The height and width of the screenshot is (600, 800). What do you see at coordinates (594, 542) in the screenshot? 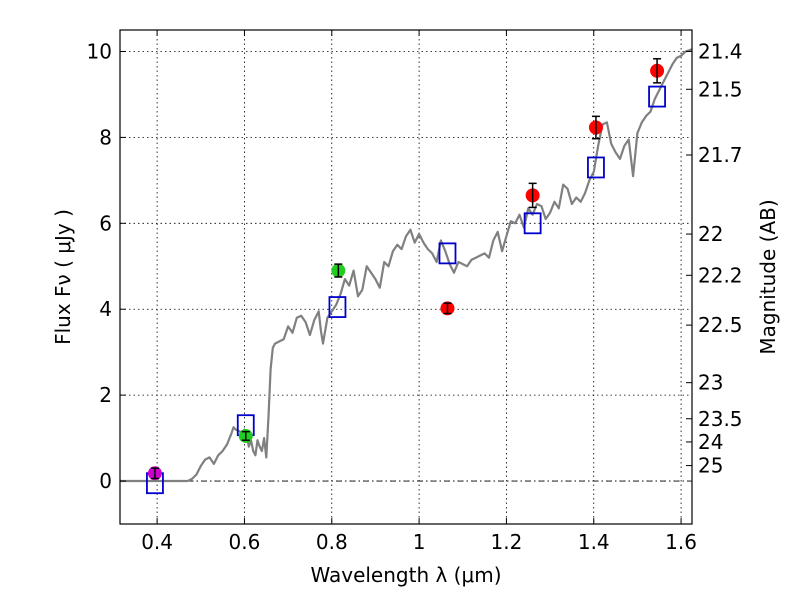
I see `x-tick-label: 1.4` at bounding box center [594, 542].